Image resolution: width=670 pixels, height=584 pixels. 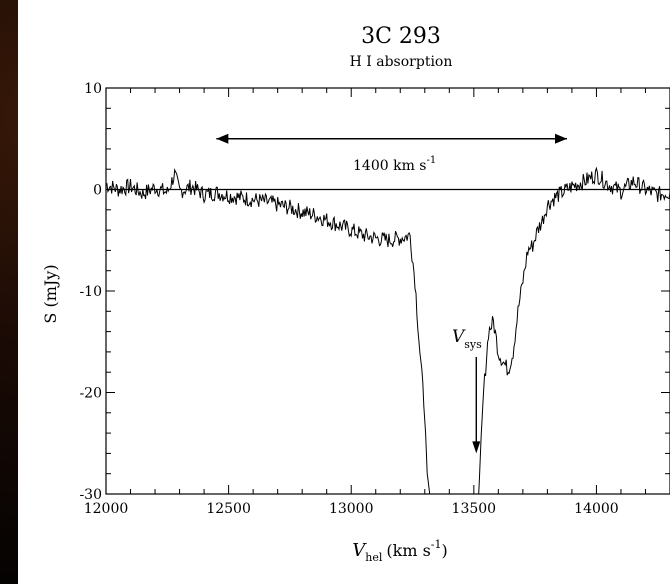 I want to click on x-axis-label: Vhel (km s-1), so click(x=400, y=551).